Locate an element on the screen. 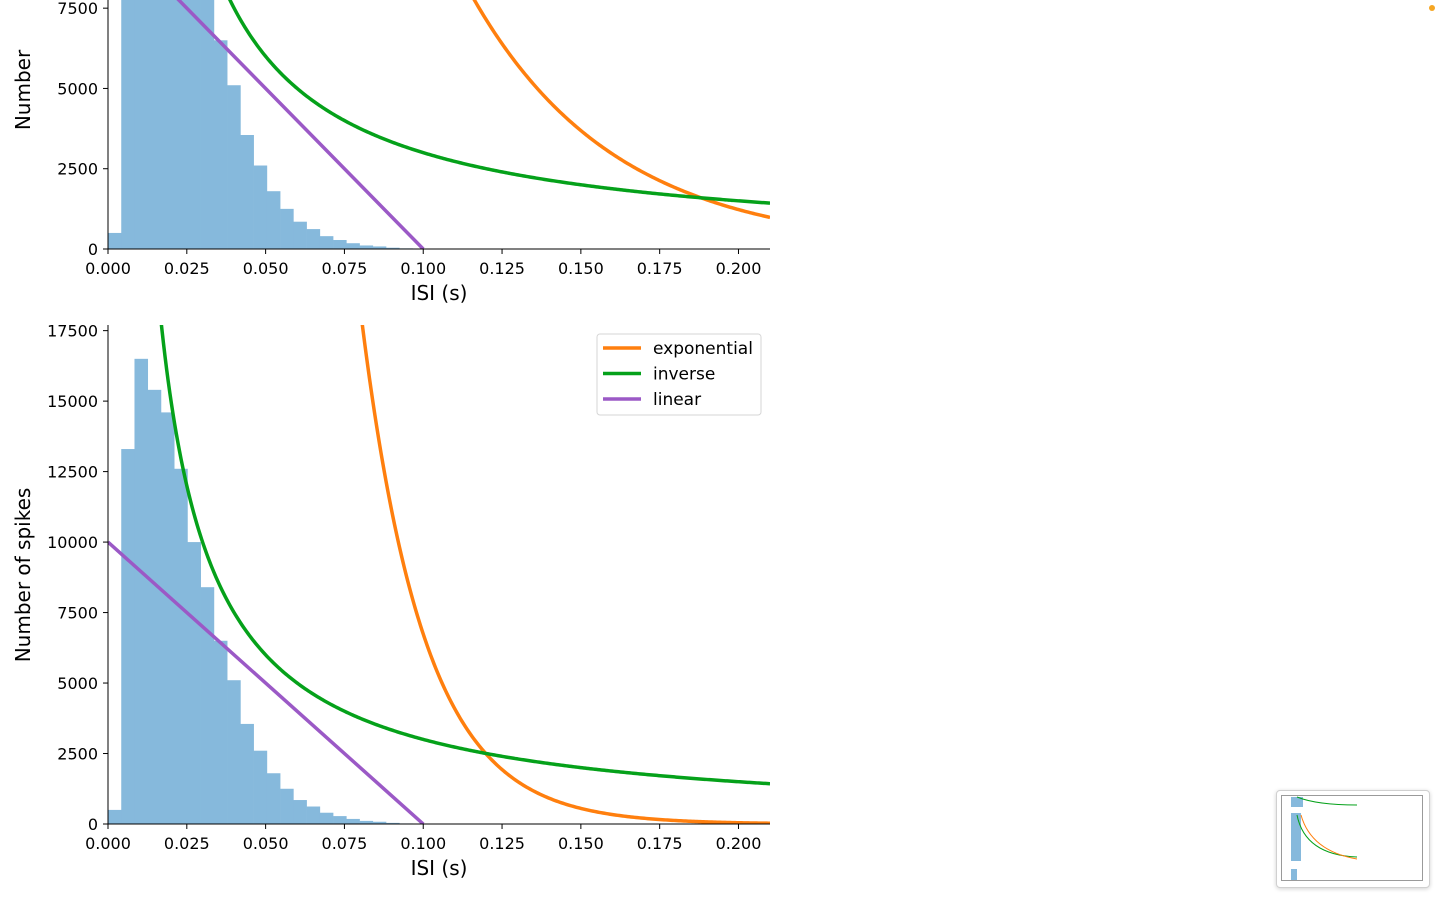 The width and height of the screenshot is (1440, 900). inverse-curve is located at coordinates (499, 102).